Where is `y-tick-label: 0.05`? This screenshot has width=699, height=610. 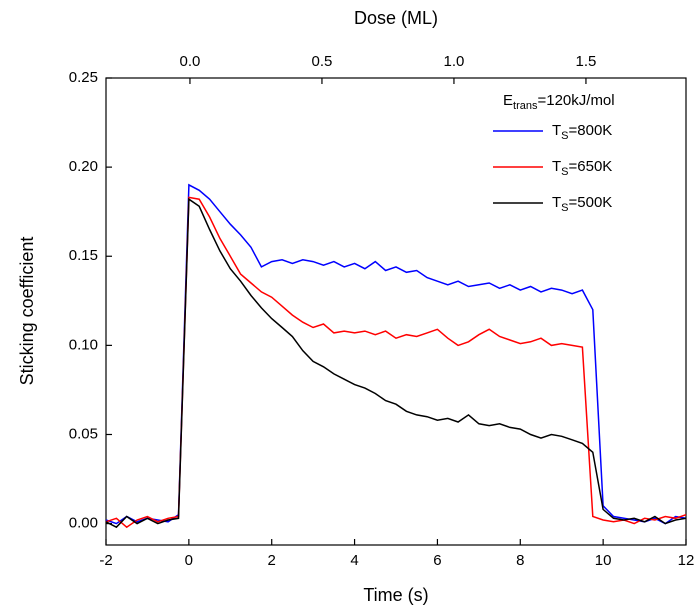
y-tick-label: 0.05 is located at coordinates (83, 433).